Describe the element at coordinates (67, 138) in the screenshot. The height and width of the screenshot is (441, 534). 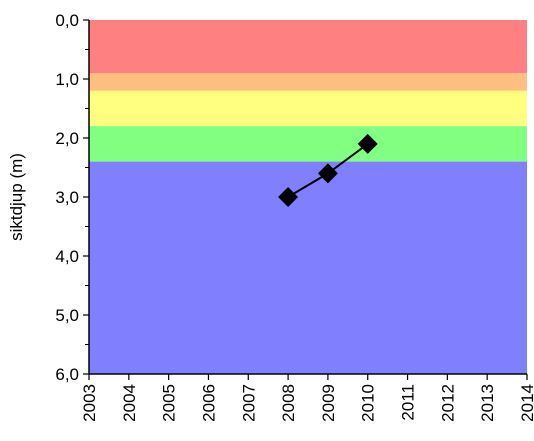
I see `y-tick-label-2: 2,0` at that location.